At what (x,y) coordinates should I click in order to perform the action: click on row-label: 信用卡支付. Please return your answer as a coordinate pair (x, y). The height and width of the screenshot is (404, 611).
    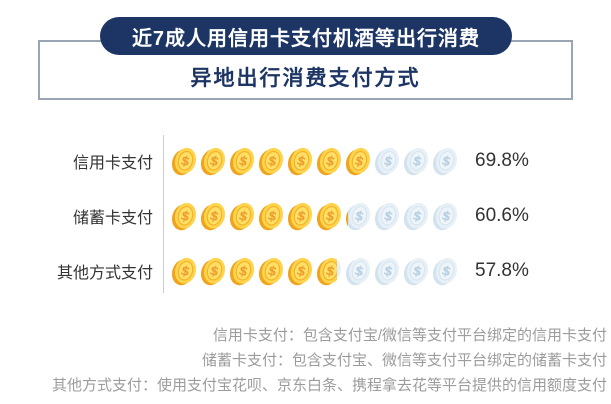
    Looking at the image, I should click on (112, 163).